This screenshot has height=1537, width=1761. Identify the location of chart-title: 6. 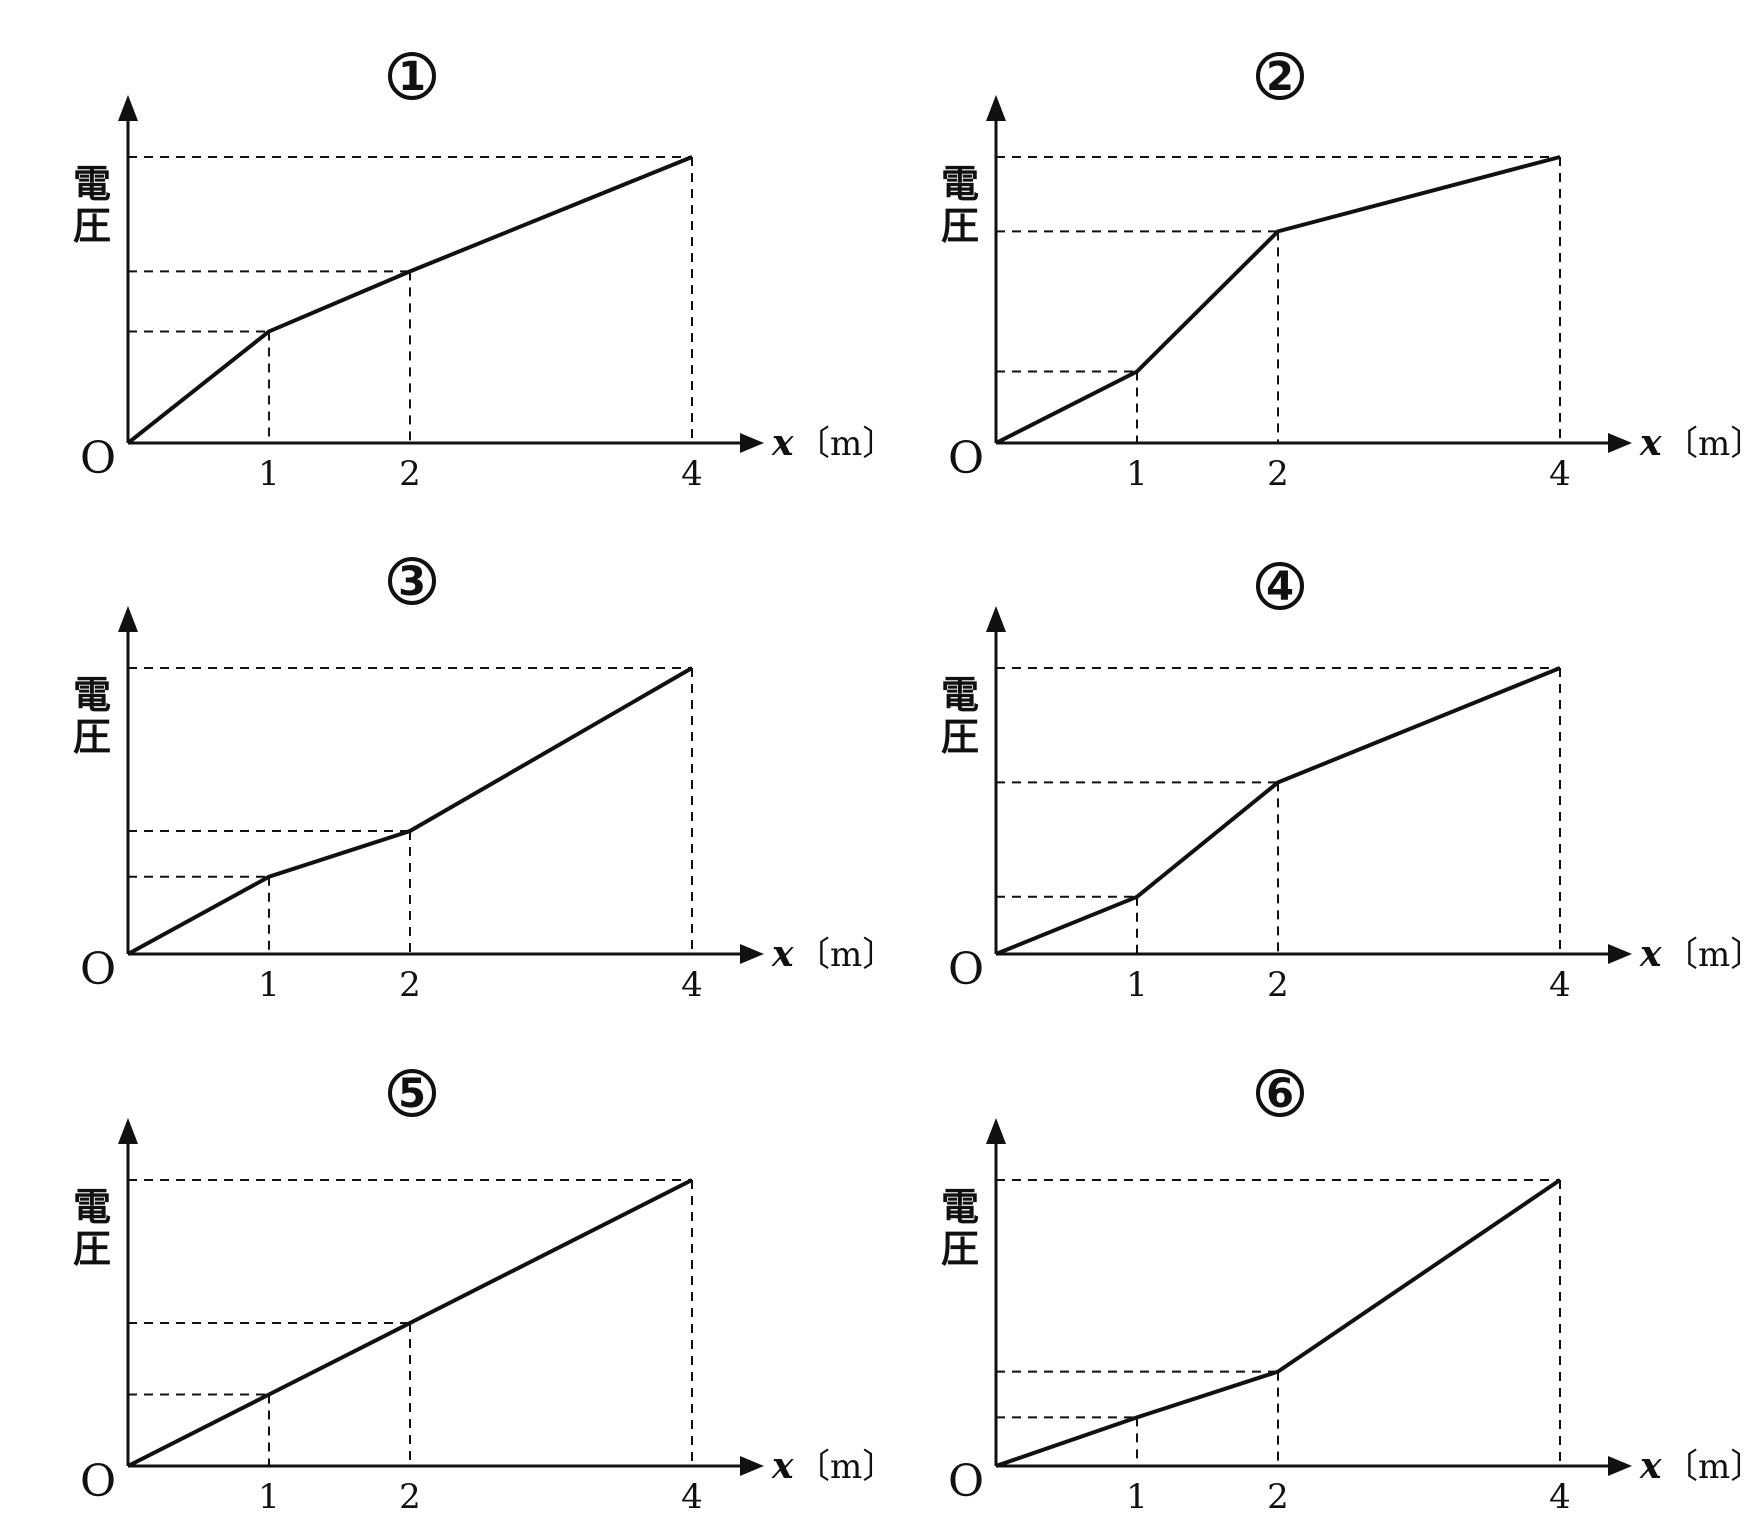
(1280, 1094).